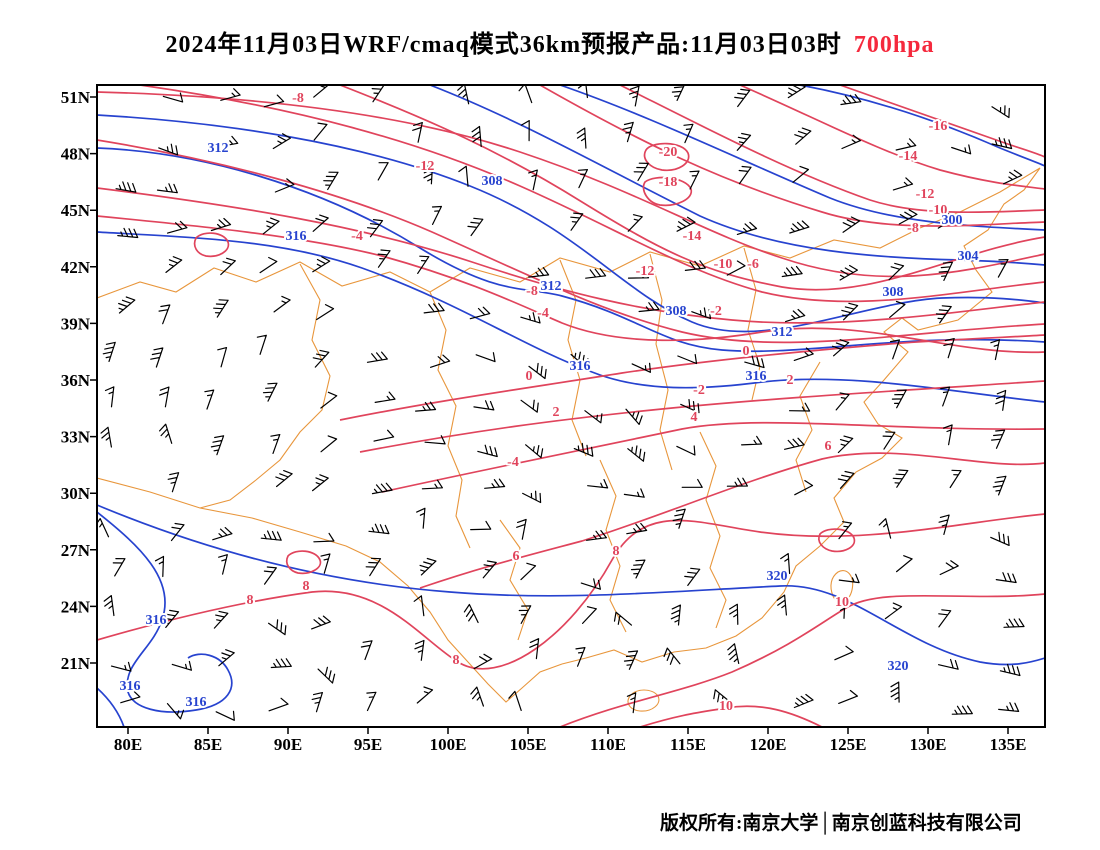 The height and width of the screenshot is (850, 1100). What do you see at coordinates (608, 744) in the screenshot?
I see `x-axis-tick-label: 110E` at bounding box center [608, 744].